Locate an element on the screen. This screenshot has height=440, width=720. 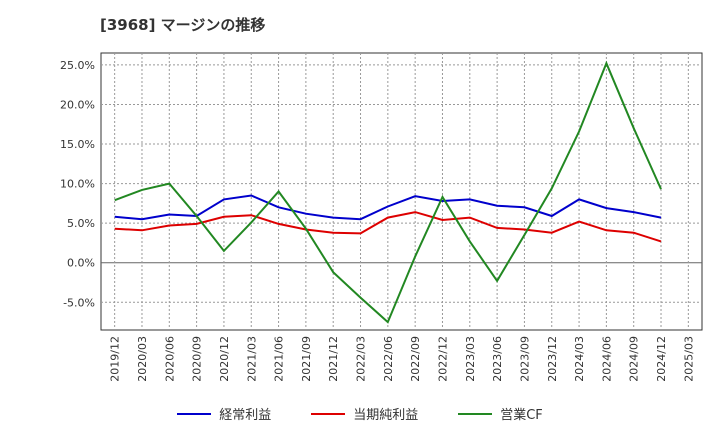
chart-title: [3968] マージンの推移 is located at coordinates (183, 25).